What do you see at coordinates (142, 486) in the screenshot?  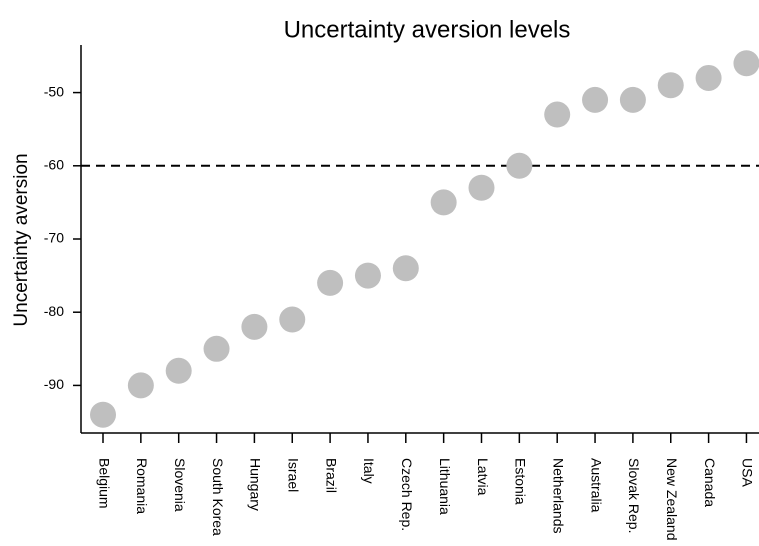 I see `x-tick-label: Romania` at bounding box center [142, 486].